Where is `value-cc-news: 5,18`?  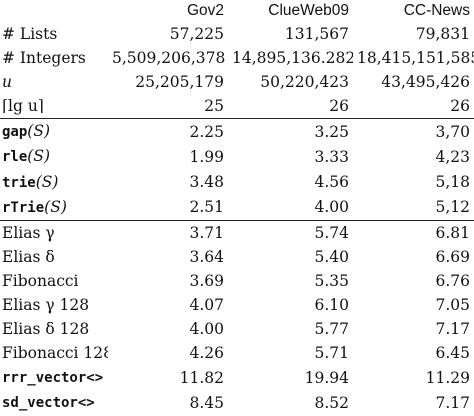
value-cc-news: 5,18 is located at coordinates (452, 182).